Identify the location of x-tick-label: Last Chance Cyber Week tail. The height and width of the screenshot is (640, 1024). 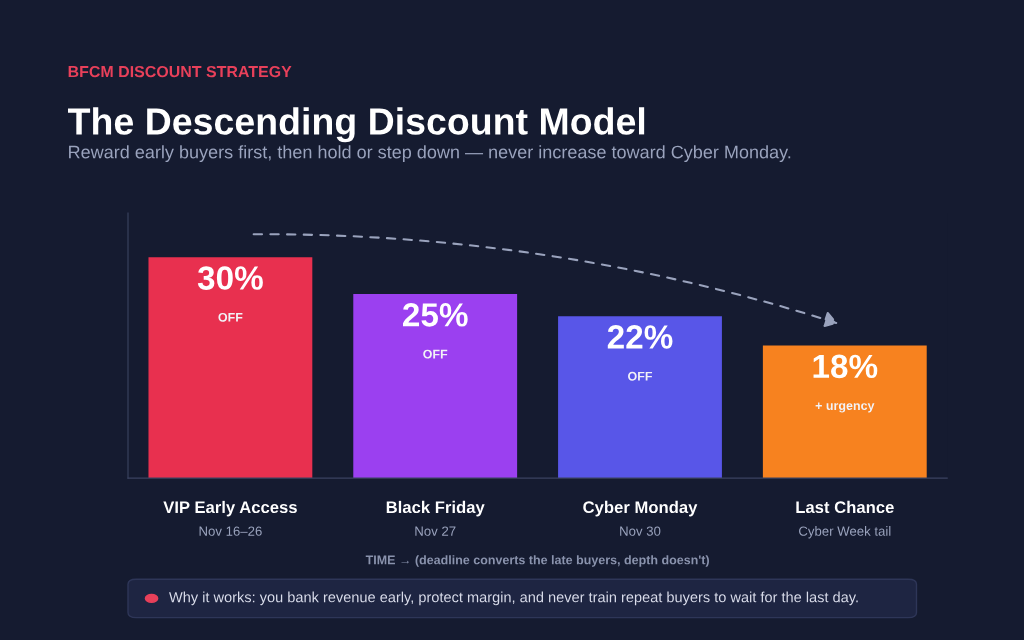
(845, 519).